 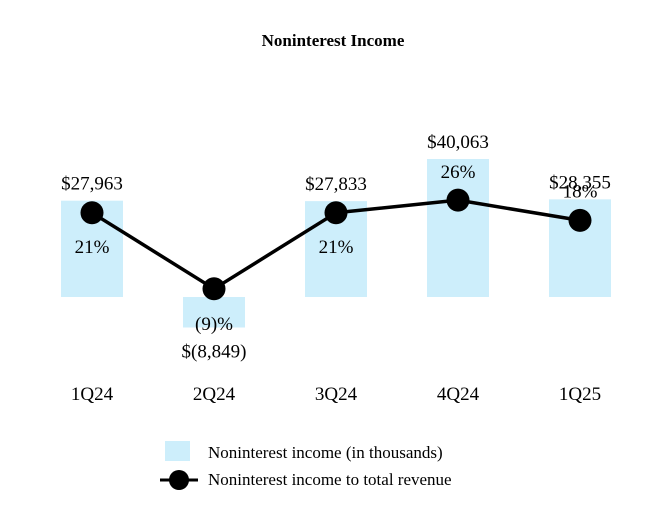 What do you see at coordinates (214, 312) in the screenshot?
I see `bar-2q24` at bounding box center [214, 312].